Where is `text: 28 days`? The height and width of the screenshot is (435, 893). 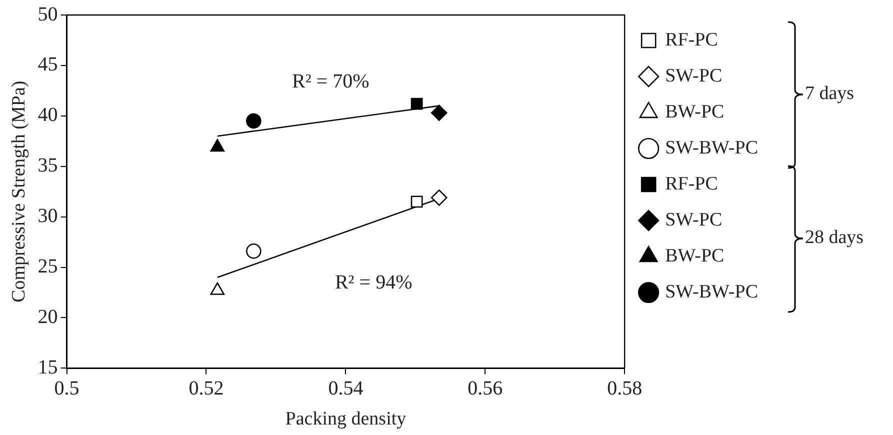
text: 28 days is located at coordinates (834, 237).